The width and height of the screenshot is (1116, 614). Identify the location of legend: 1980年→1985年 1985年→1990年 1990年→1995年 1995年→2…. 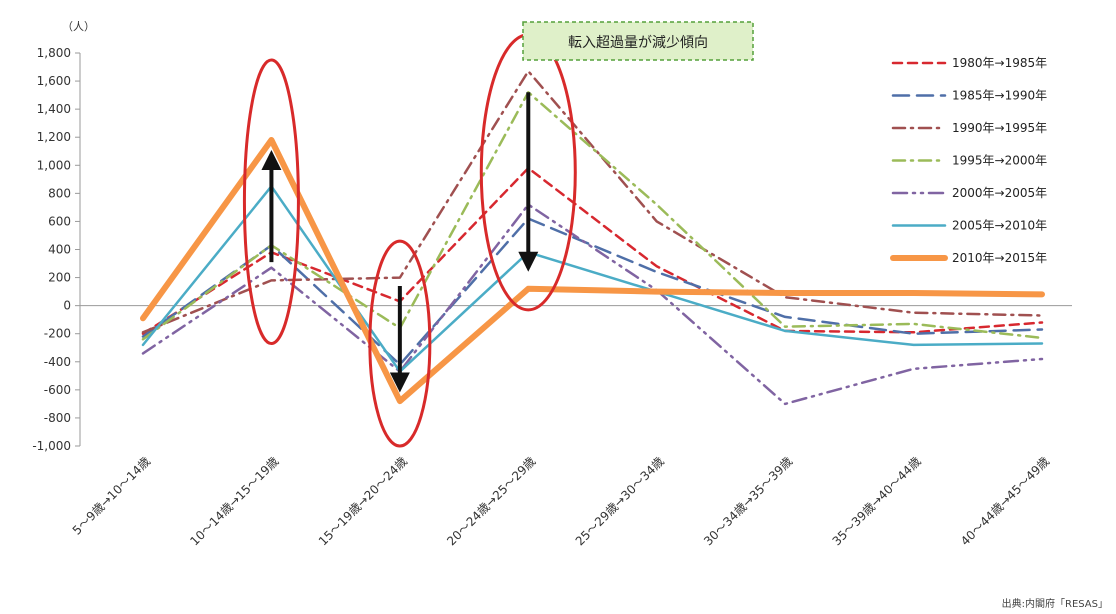
(970, 160).